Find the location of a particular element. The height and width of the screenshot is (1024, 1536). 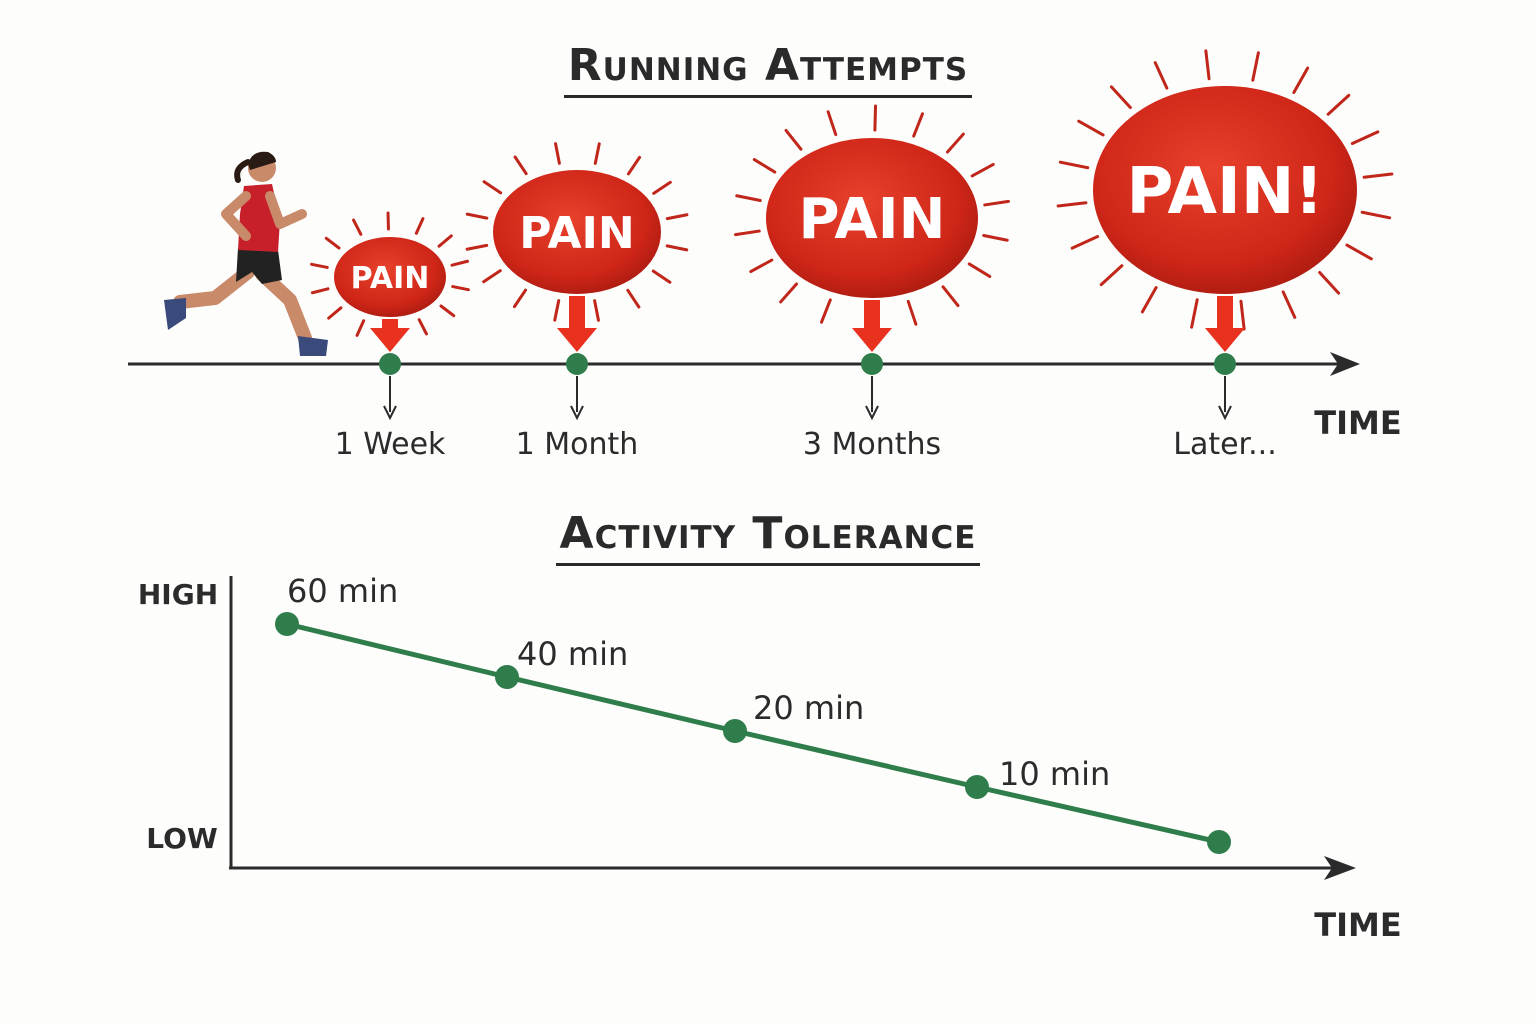

tolerance-point-label: 40 min is located at coordinates (572, 654).